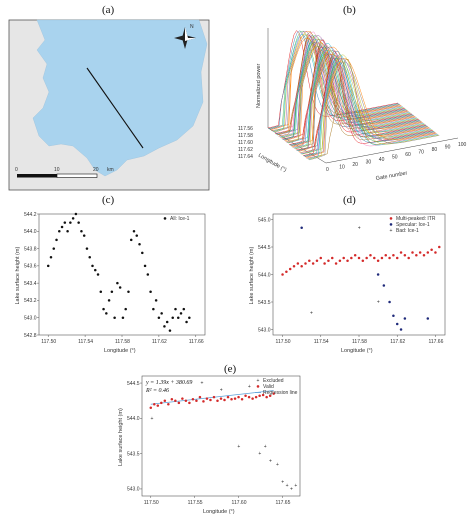  I want to click on x-tick-label: 117.58, so click(359, 342).